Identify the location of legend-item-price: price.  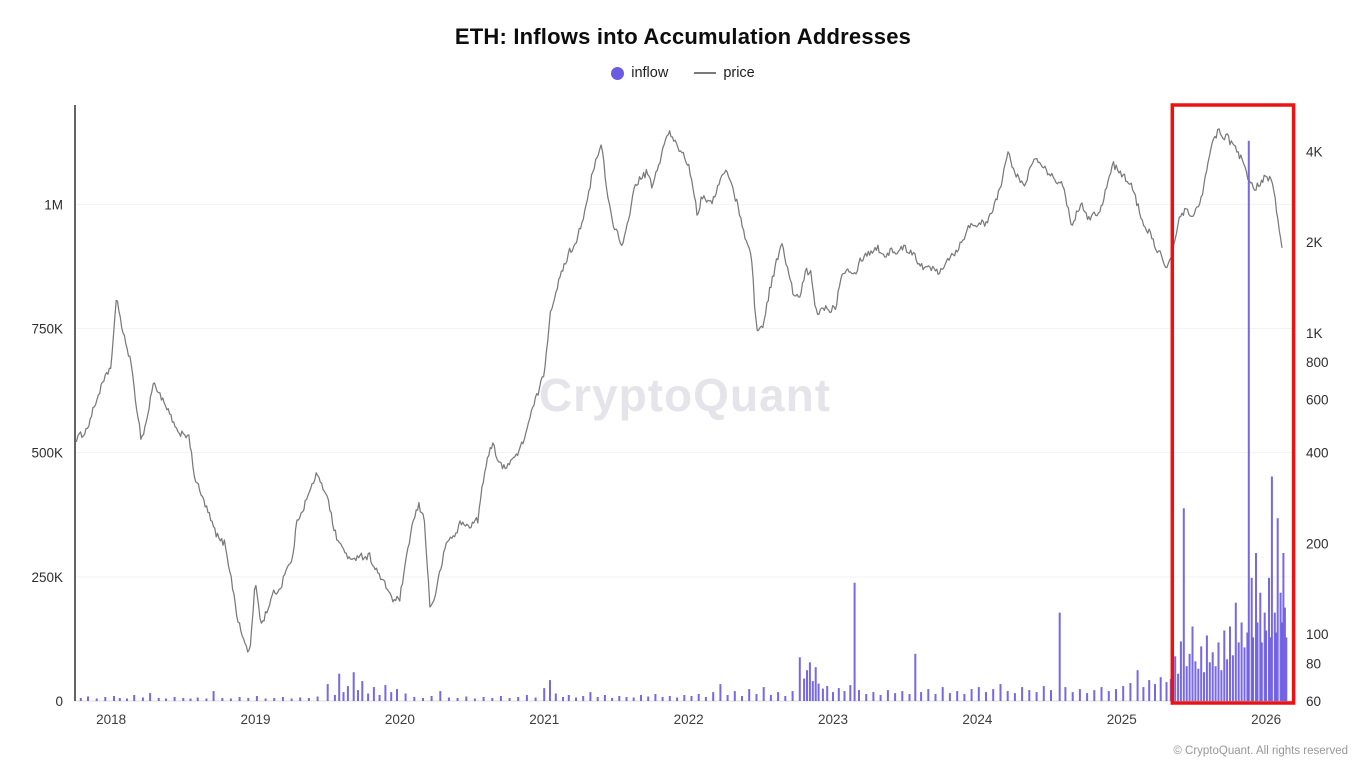
(724, 73).